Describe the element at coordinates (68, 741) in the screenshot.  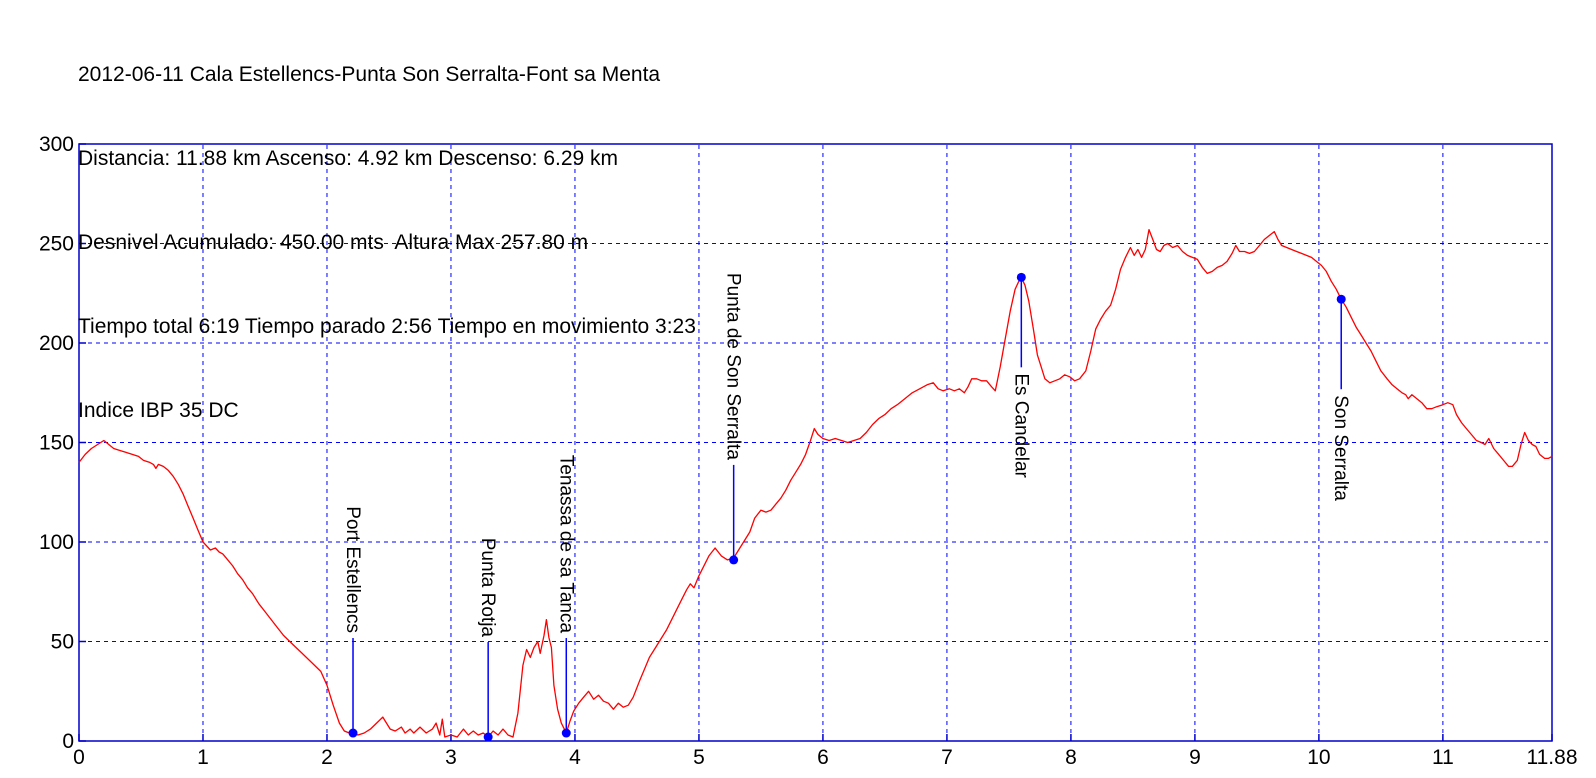
I see `y-tick-label: 0` at that location.